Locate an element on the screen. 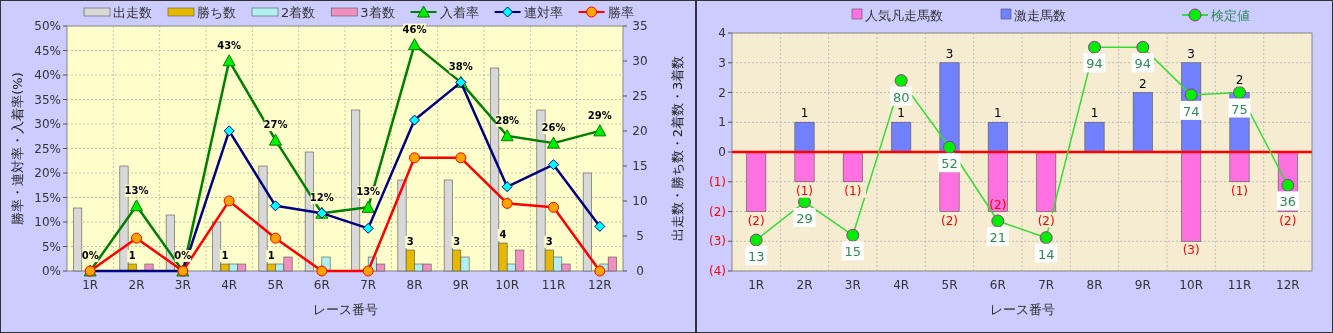 This screenshot has height=333, width=1333. data-label: 80 is located at coordinates (901, 97).